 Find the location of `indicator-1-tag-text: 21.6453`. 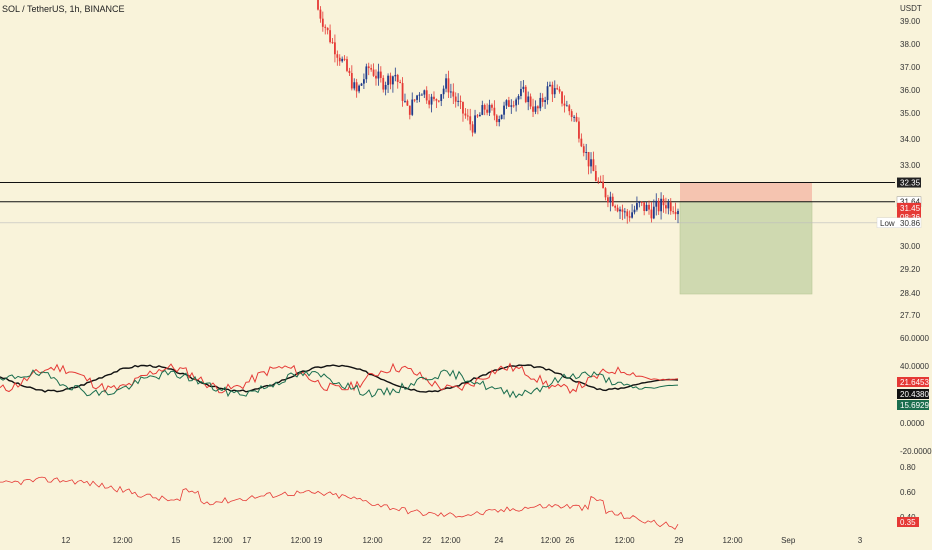

indicator-1-tag-text: 21.6453 is located at coordinates (914, 382).